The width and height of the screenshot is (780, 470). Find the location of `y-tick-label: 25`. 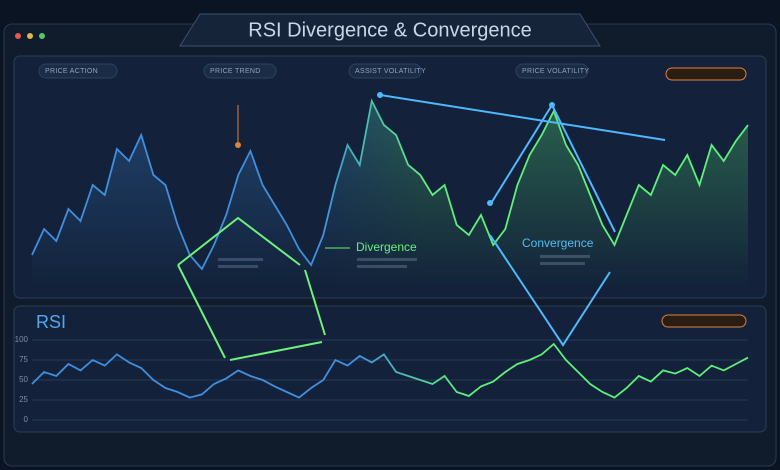

y-tick-label: 25 is located at coordinates (23, 399).